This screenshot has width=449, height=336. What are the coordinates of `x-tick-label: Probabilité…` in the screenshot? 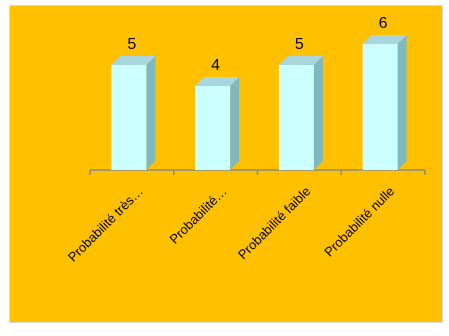 It's located at (198, 215).